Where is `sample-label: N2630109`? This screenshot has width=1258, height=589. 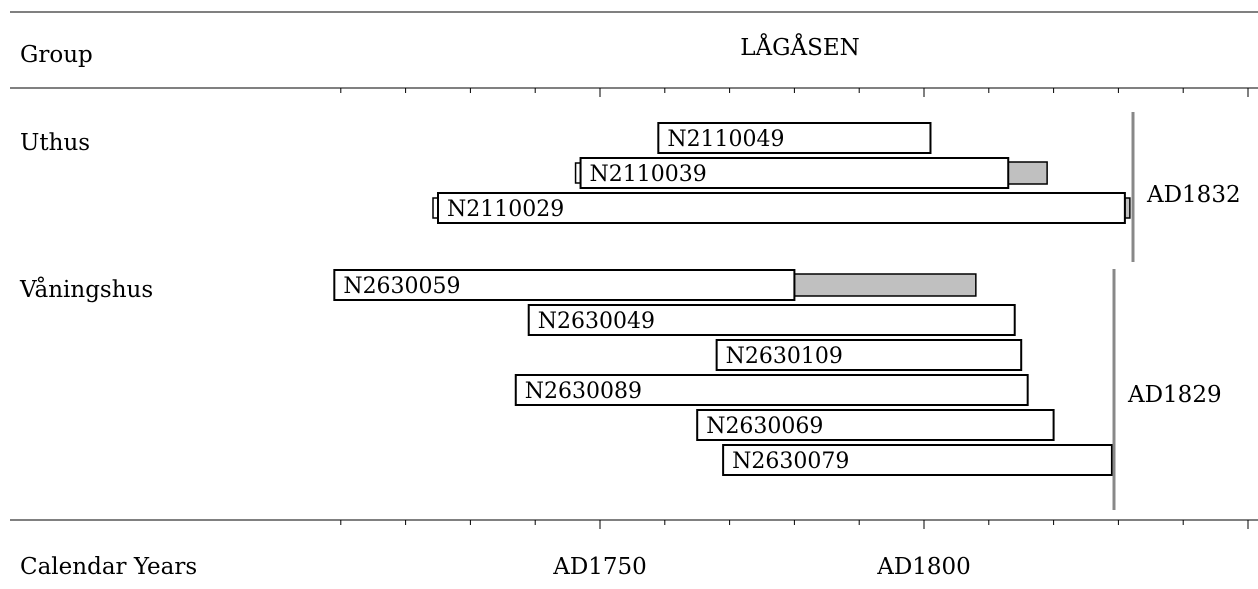
sample-label: N2630109 is located at coordinates (784, 356).